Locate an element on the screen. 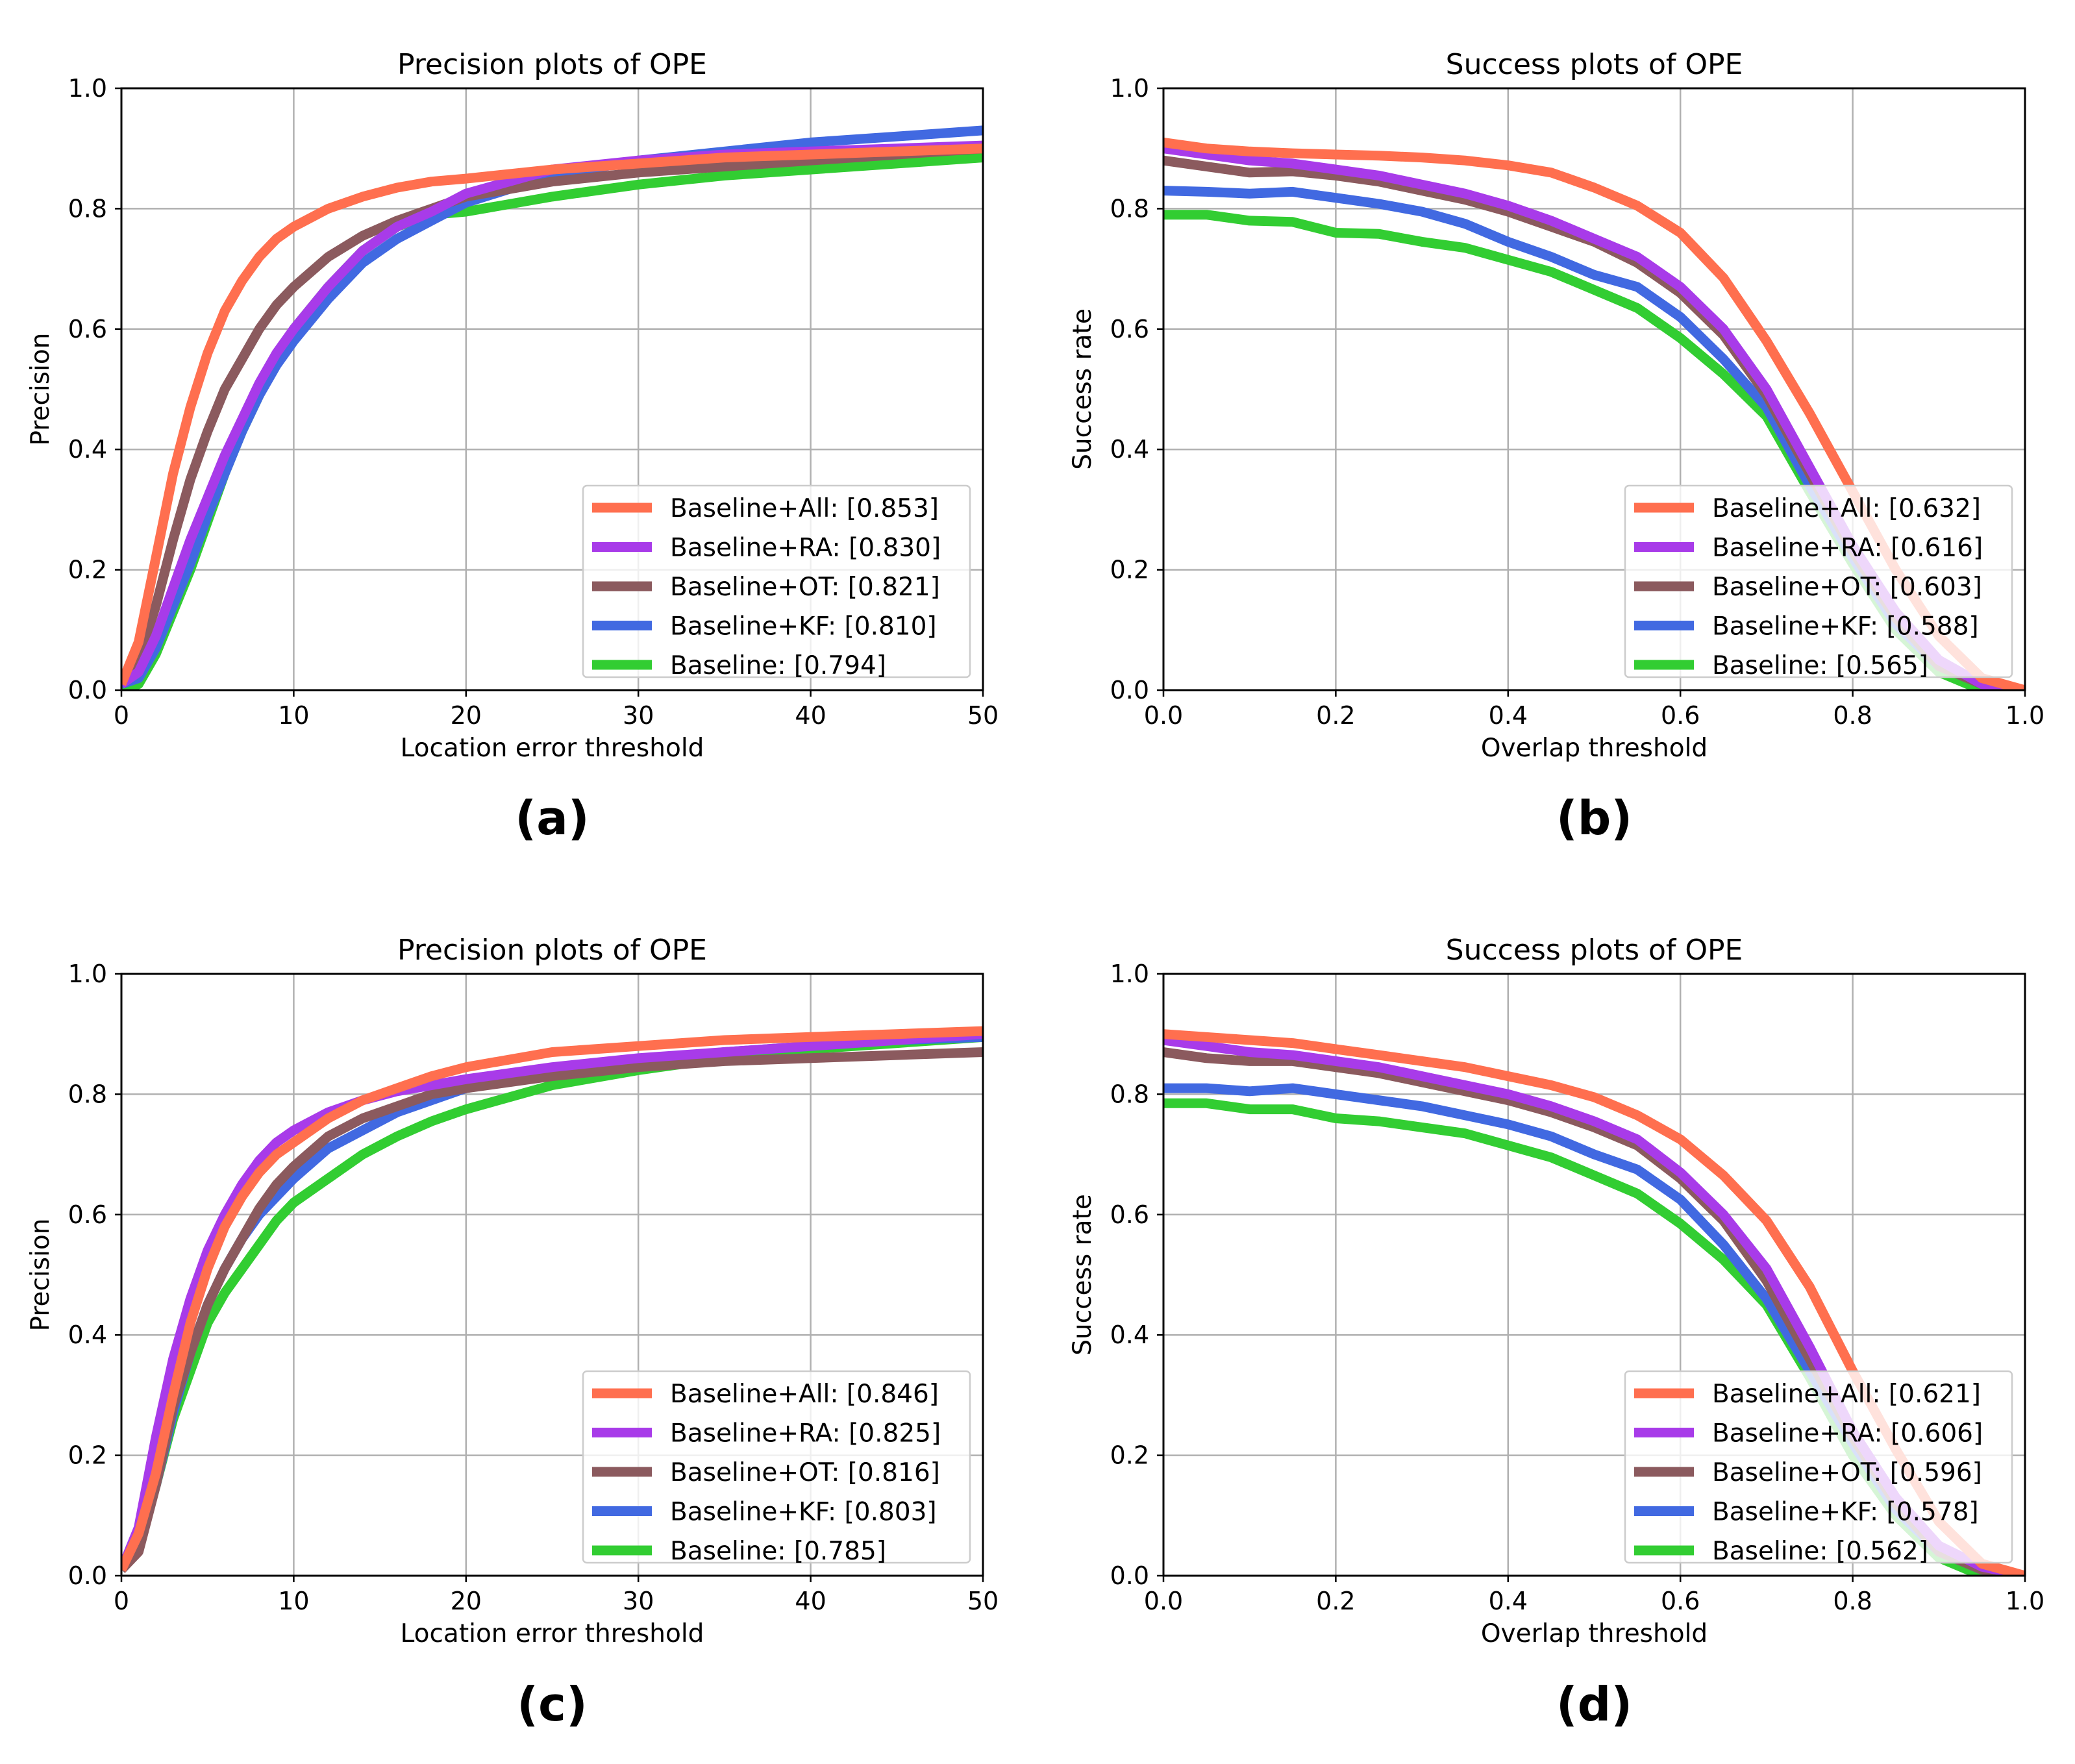 Image resolution: width=2075 pixels, height=1764 pixels. legend-entry: Baseline: [0.565] is located at coordinates (1820, 665).